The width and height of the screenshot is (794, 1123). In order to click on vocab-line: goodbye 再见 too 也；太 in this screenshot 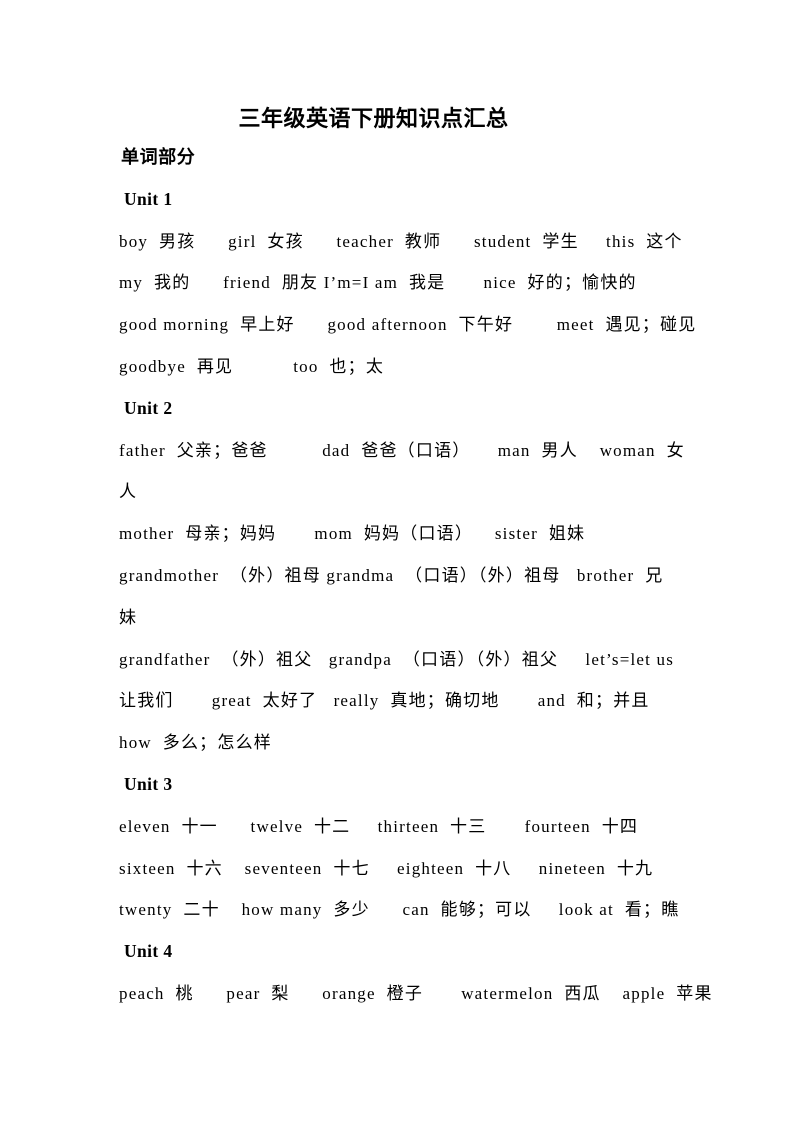, I will do `click(252, 366)`.